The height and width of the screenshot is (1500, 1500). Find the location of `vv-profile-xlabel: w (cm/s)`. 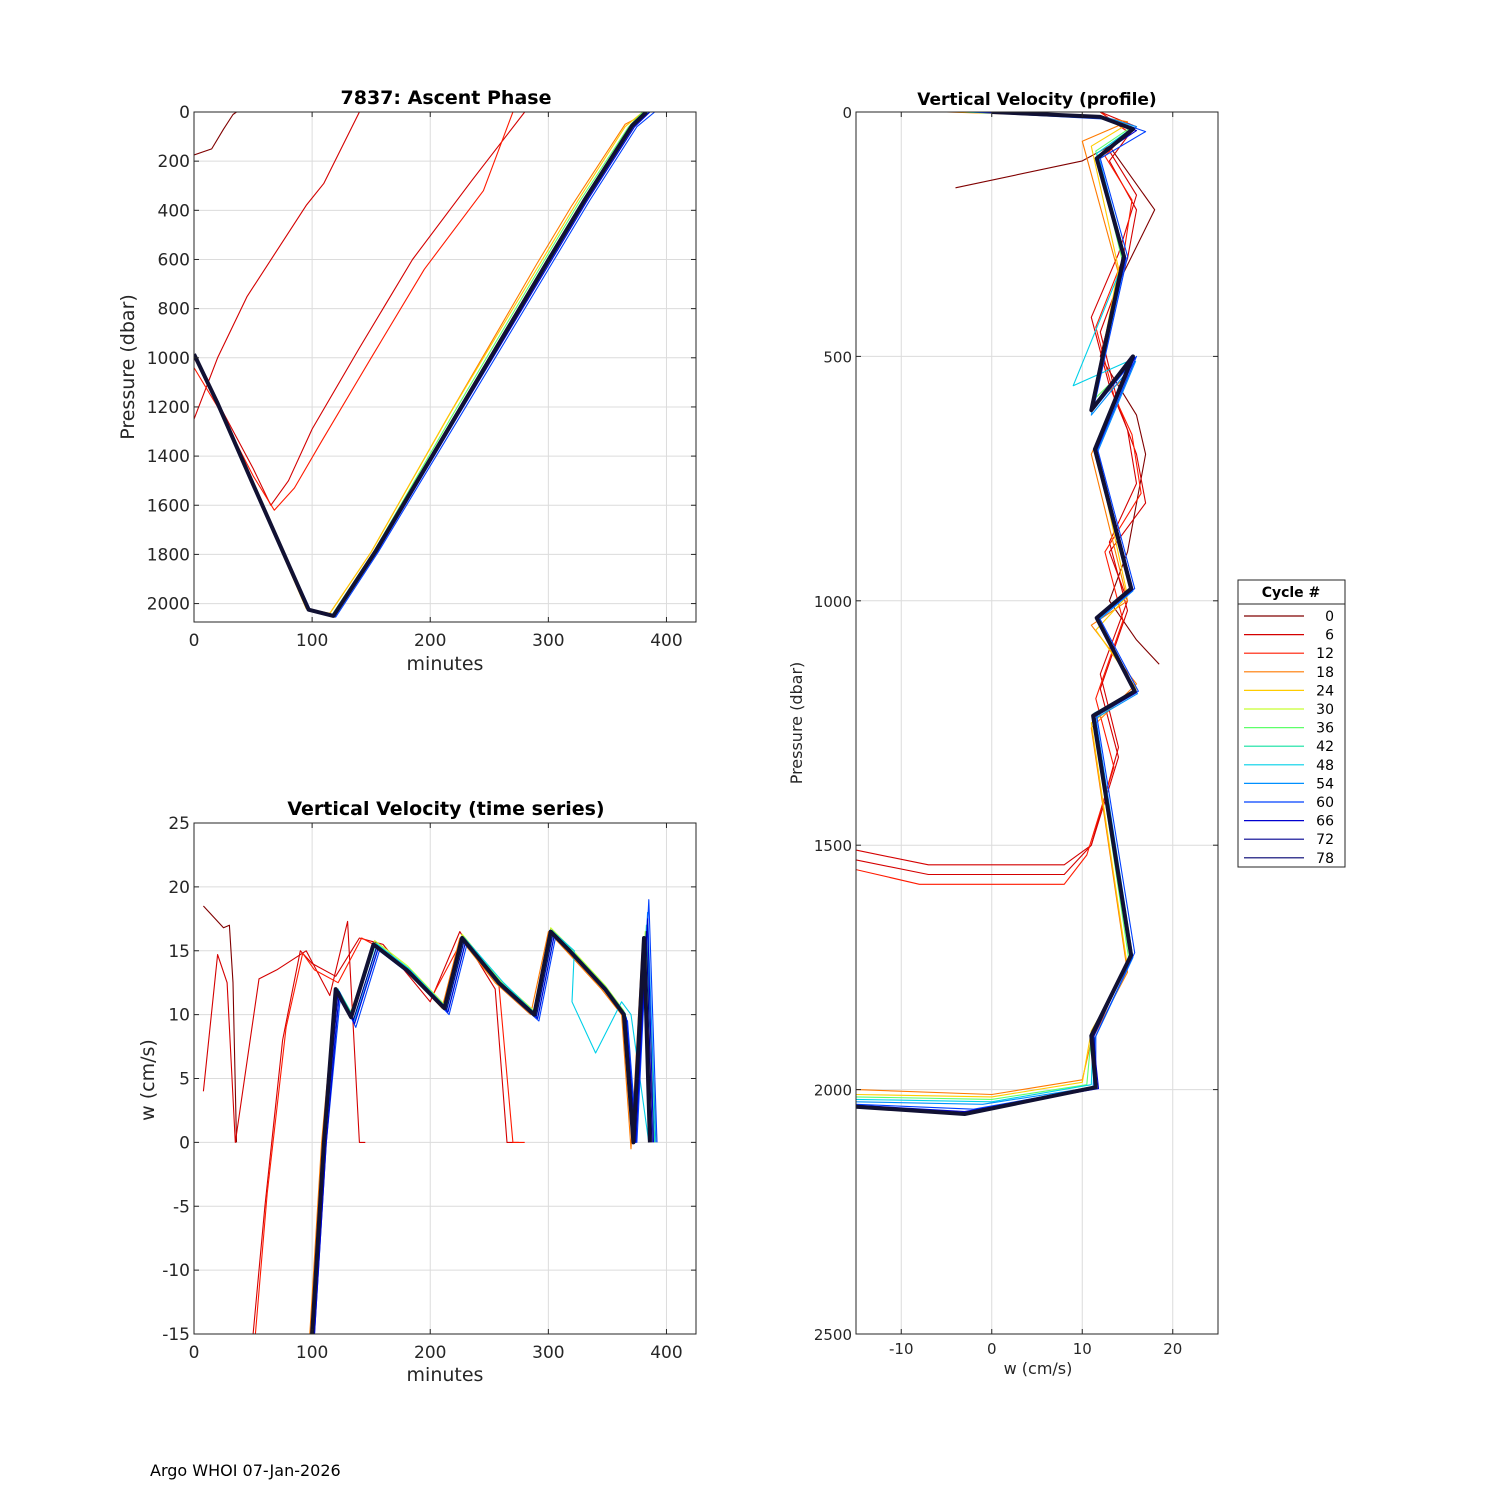

vv-profile-xlabel: w (cm/s) is located at coordinates (1038, 1368).